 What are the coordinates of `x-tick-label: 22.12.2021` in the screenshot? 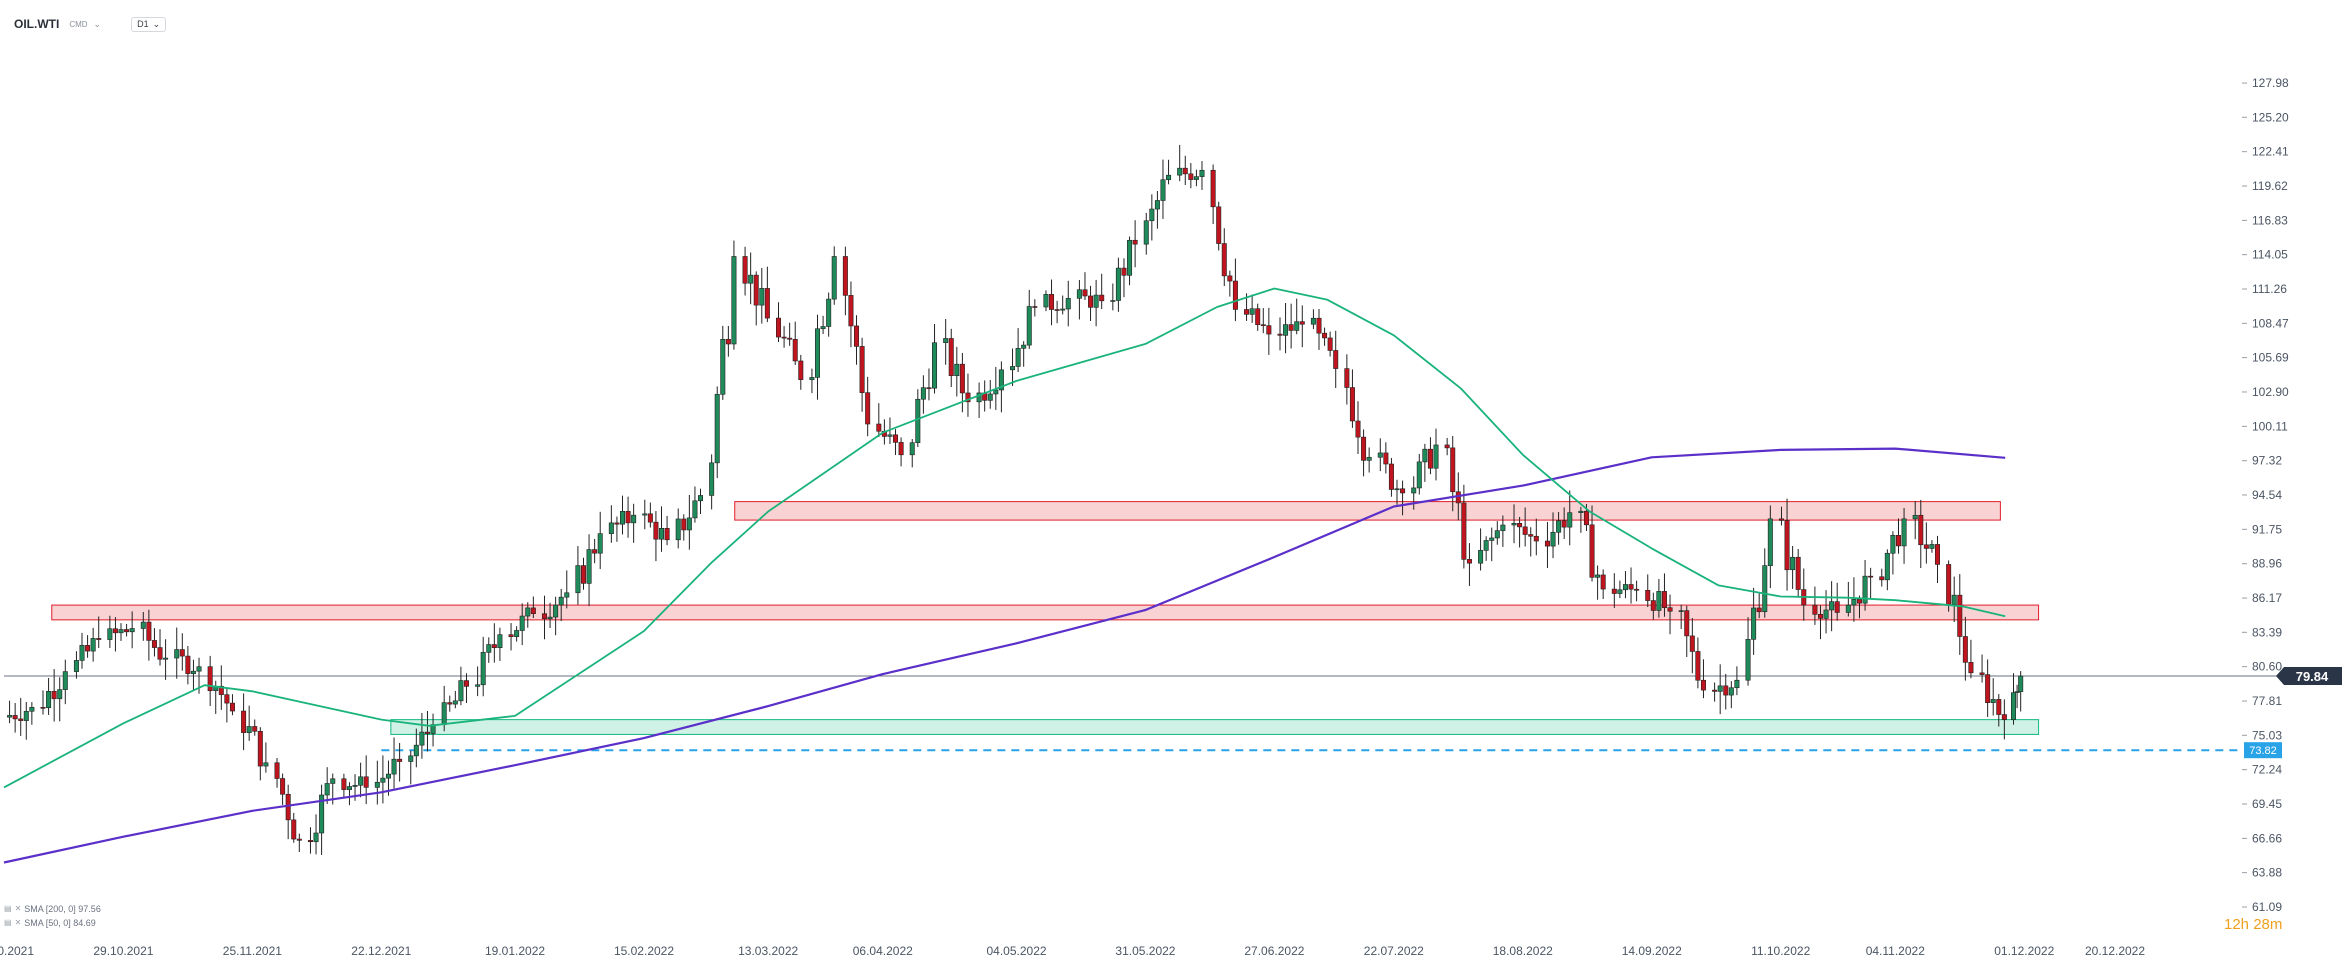 It's located at (381, 951).